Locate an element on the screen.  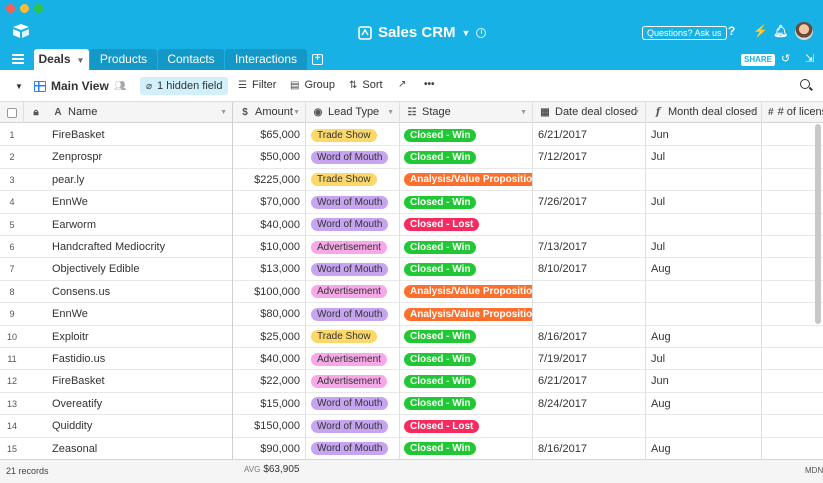
name-cell: FireBasket is located at coordinates (78, 381).